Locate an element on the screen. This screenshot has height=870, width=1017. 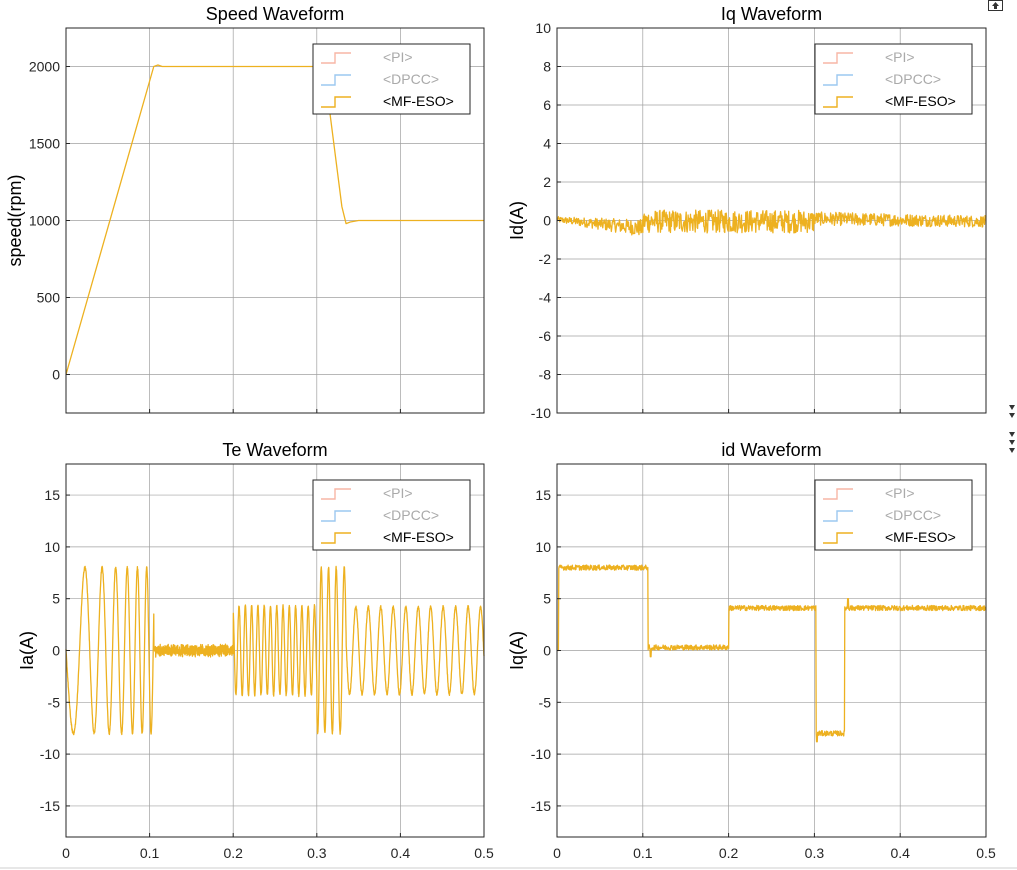
chart-title: Speed Waveform is located at coordinates (275, 14).